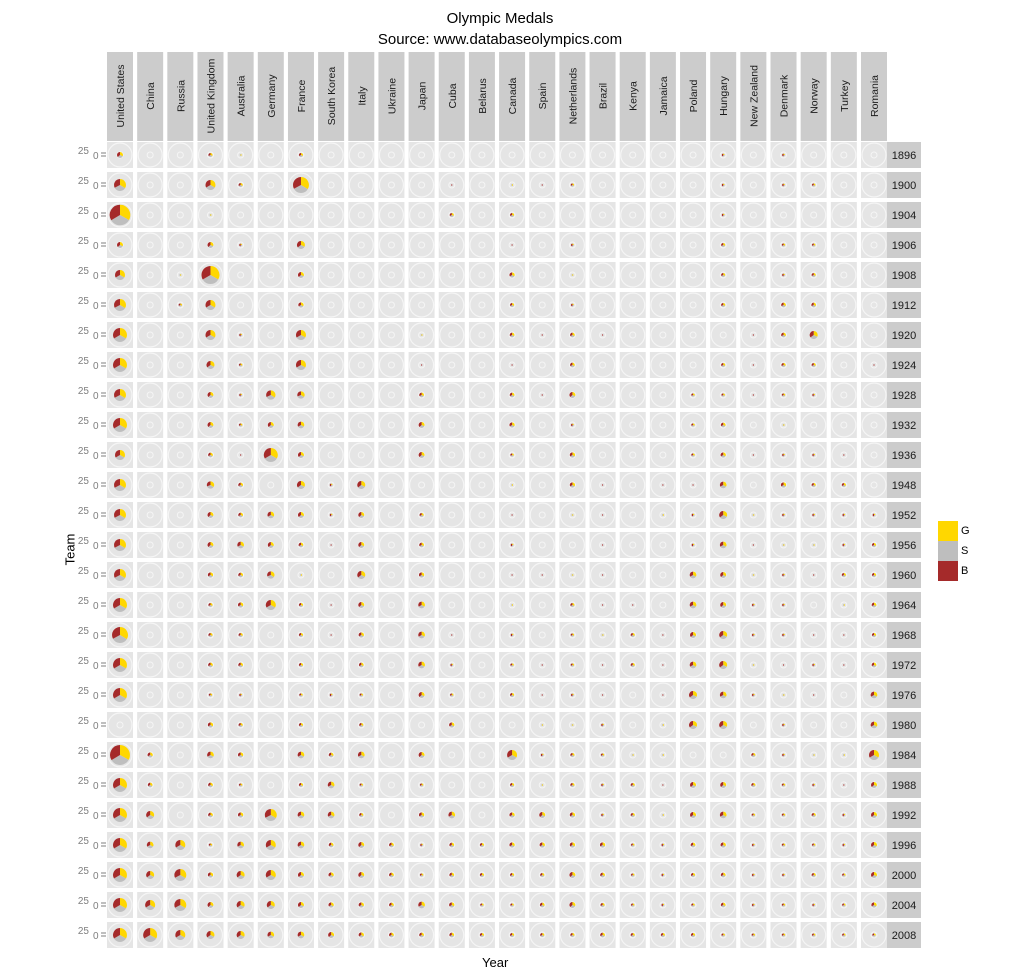 The width and height of the screenshot is (1024, 980). Describe the element at coordinates (150, 905) in the screenshot. I see `pie-china-2004` at that location.